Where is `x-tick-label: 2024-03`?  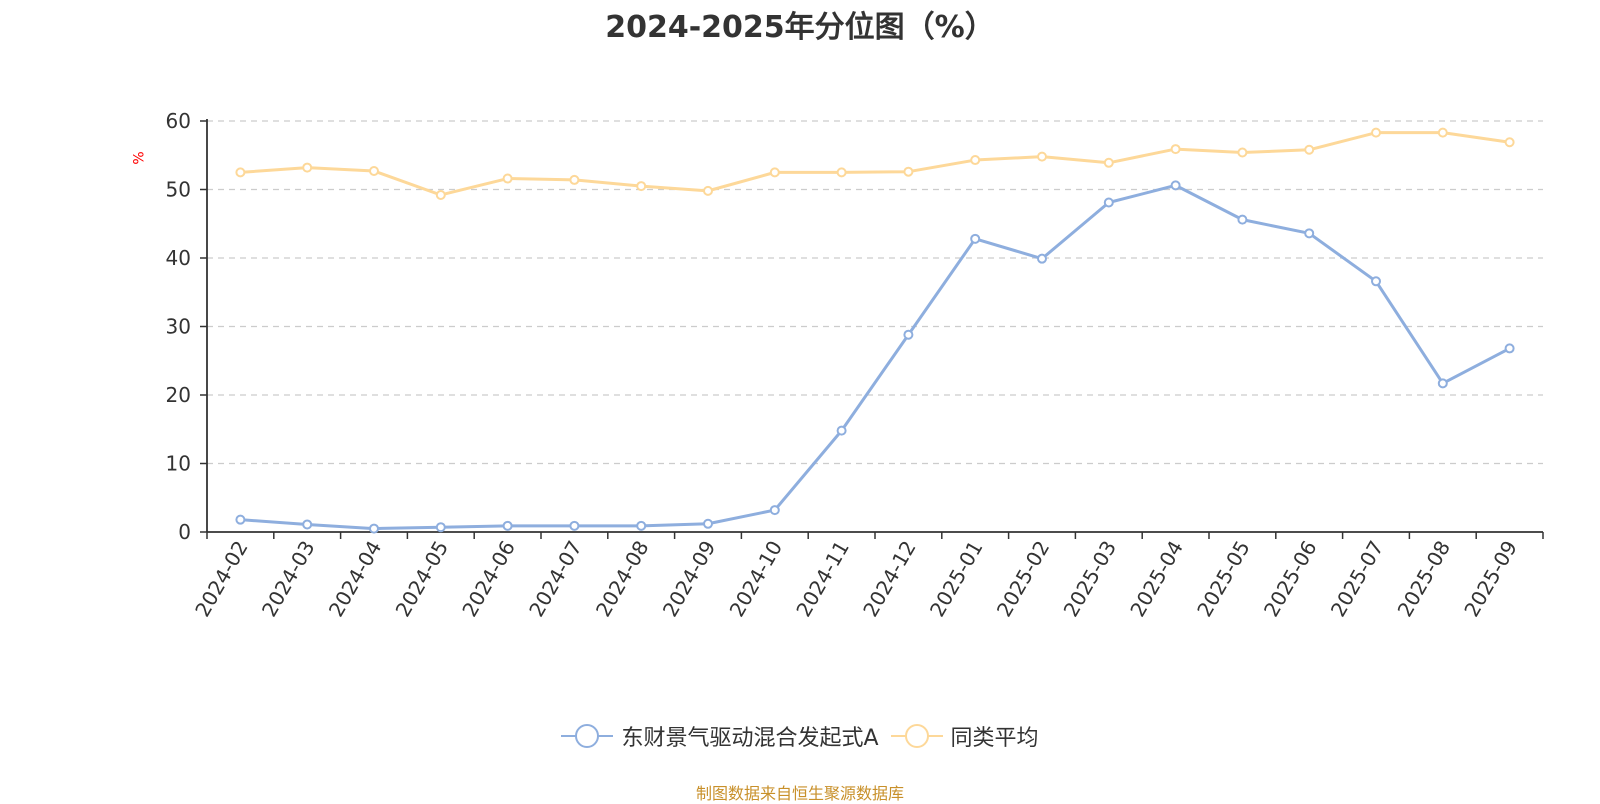 x-tick-label: 2024-03 is located at coordinates (288, 579).